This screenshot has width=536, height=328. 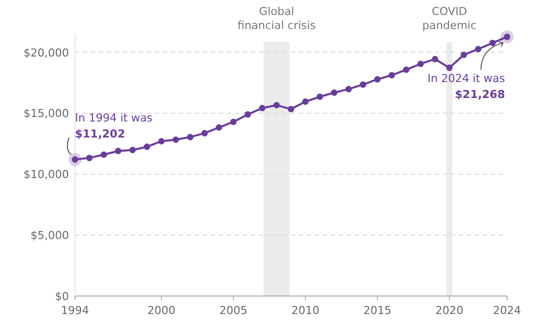 What do you see at coordinates (49, 235) in the screenshot?
I see `y-tick-label: $5,000` at bounding box center [49, 235].